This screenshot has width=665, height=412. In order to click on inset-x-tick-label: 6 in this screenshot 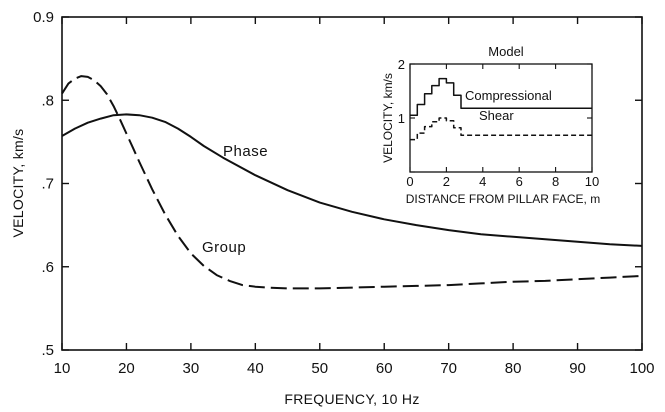, I will do `click(519, 181)`.